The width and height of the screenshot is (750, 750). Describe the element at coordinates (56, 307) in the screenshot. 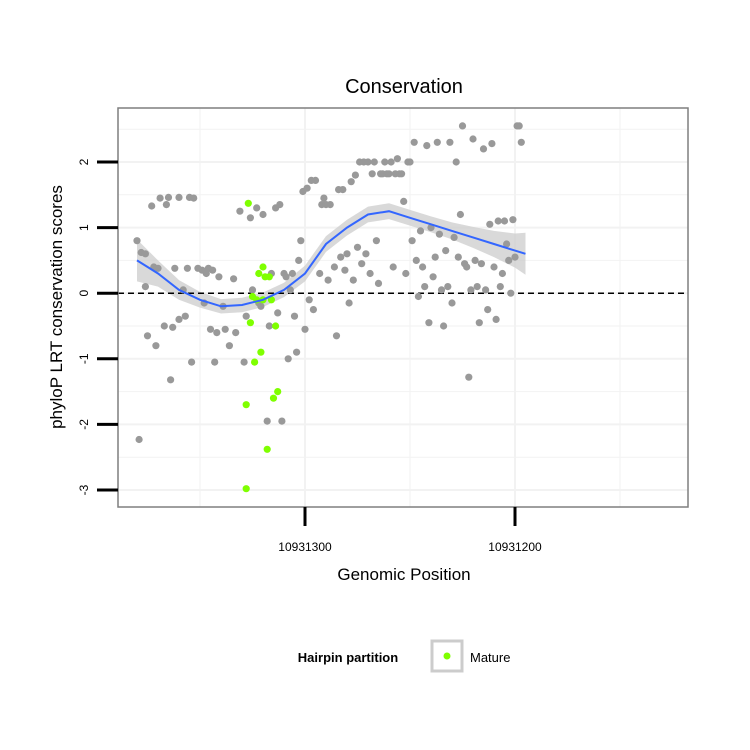

I see `y-axis-title: phyloP LRT conservation scores` at that location.